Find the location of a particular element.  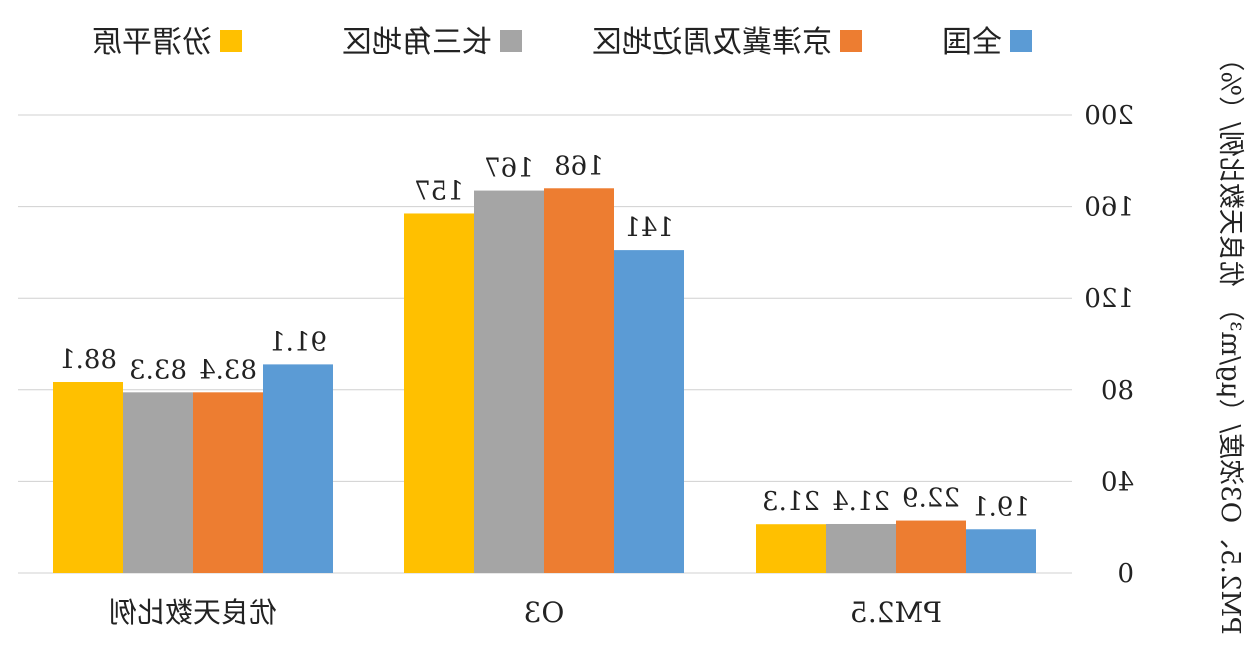

y-tick-label: 0 is located at coordinates (1125, 574).